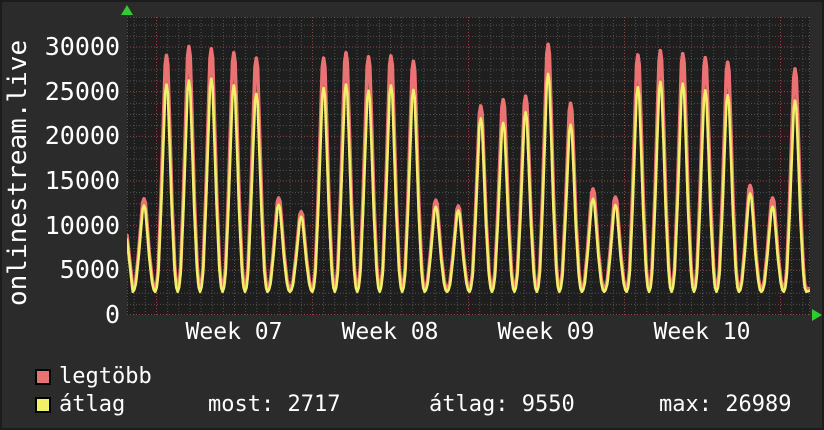 This screenshot has height=430, width=824. What do you see at coordinates (82, 46) in the screenshot?
I see `y-tick-label: 30000` at bounding box center [82, 46].